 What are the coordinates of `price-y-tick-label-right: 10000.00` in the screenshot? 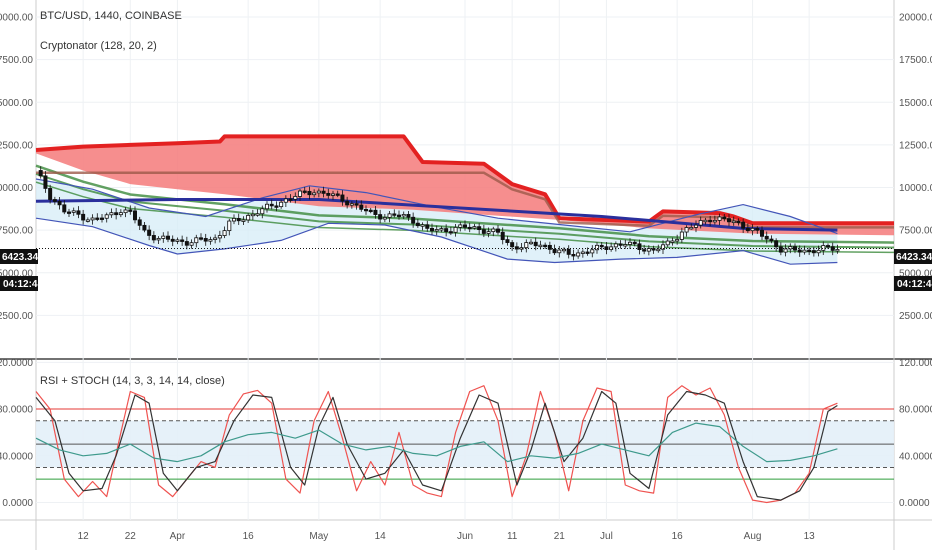 It's located at (915, 188).